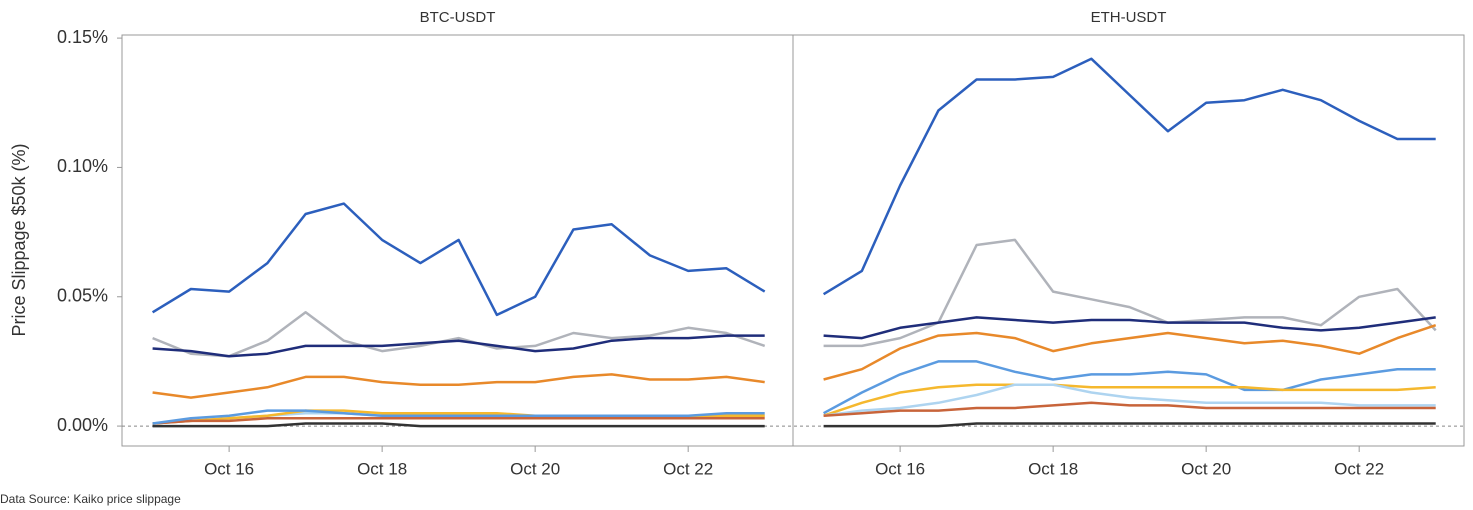 The width and height of the screenshot is (1473, 510). What do you see at coordinates (1129, 17) in the screenshot?
I see `panel-title: ETH-USDT` at bounding box center [1129, 17].